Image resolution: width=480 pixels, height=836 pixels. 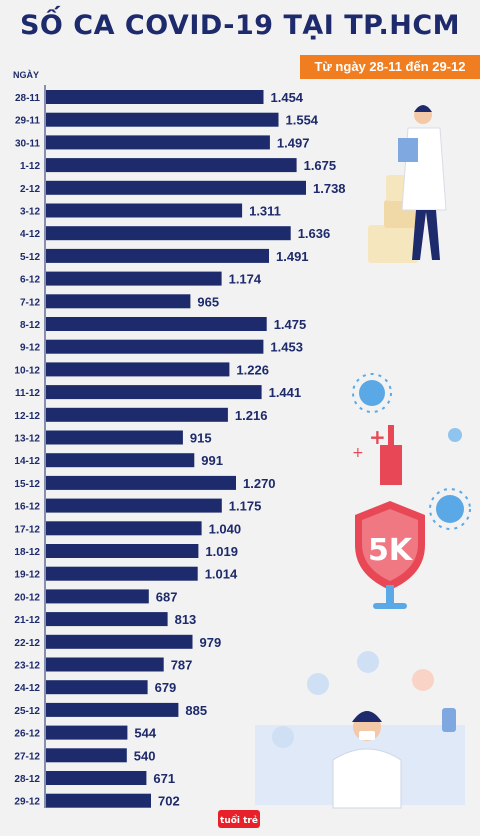 I want to click on category-label: 27-12, so click(x=27, y=756).